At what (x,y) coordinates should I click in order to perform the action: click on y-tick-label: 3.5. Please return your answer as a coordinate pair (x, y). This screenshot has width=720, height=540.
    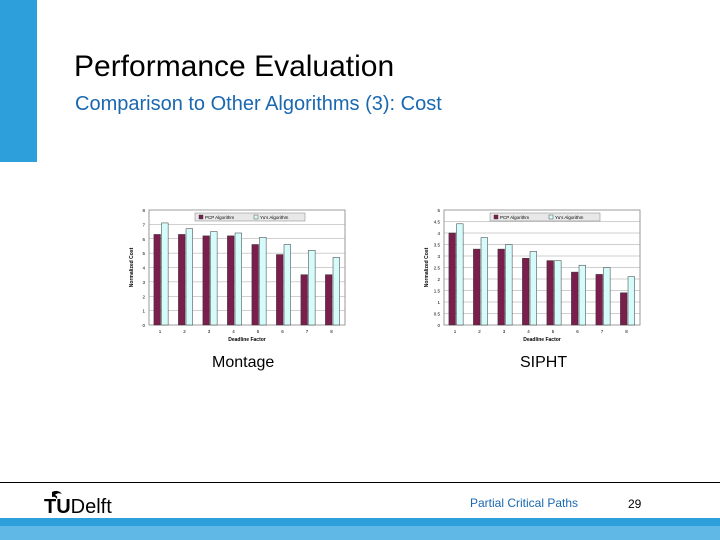
    Looking at the image, I should click on (437, 245).